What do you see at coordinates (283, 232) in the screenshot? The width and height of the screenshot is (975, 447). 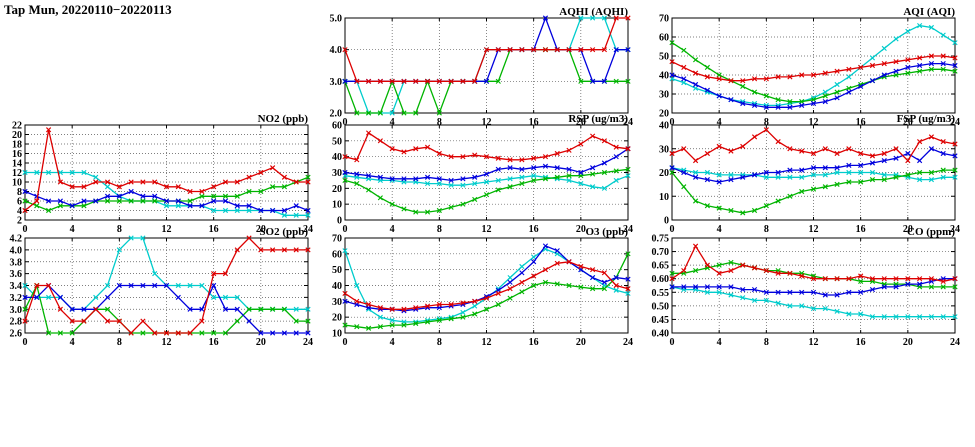 I see `svg-text: SO2 (ppb)` at bounding box center [283, 232].